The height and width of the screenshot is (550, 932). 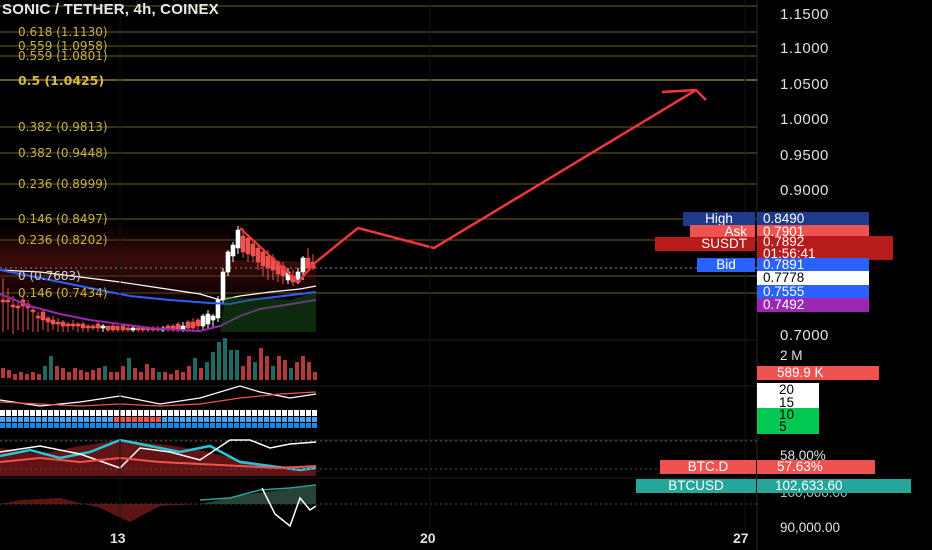 What do you see at coordinates (158, 399) in the screenshot?
I see `osc-line-red` at bounding box center [158, 399].